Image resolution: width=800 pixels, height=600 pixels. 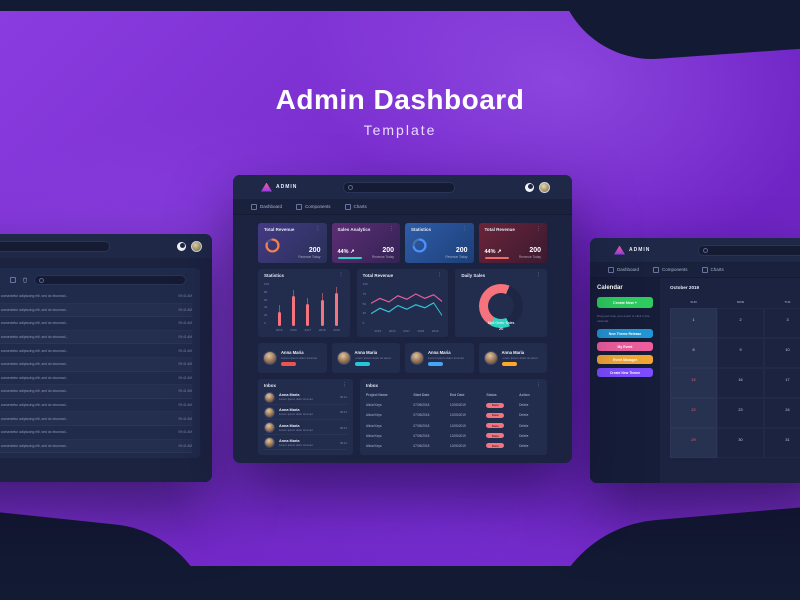 What do you see at coordinates (740, 443) in the screenshot?
I see `calendar-cell: 30` at bounding box center [740, 443].